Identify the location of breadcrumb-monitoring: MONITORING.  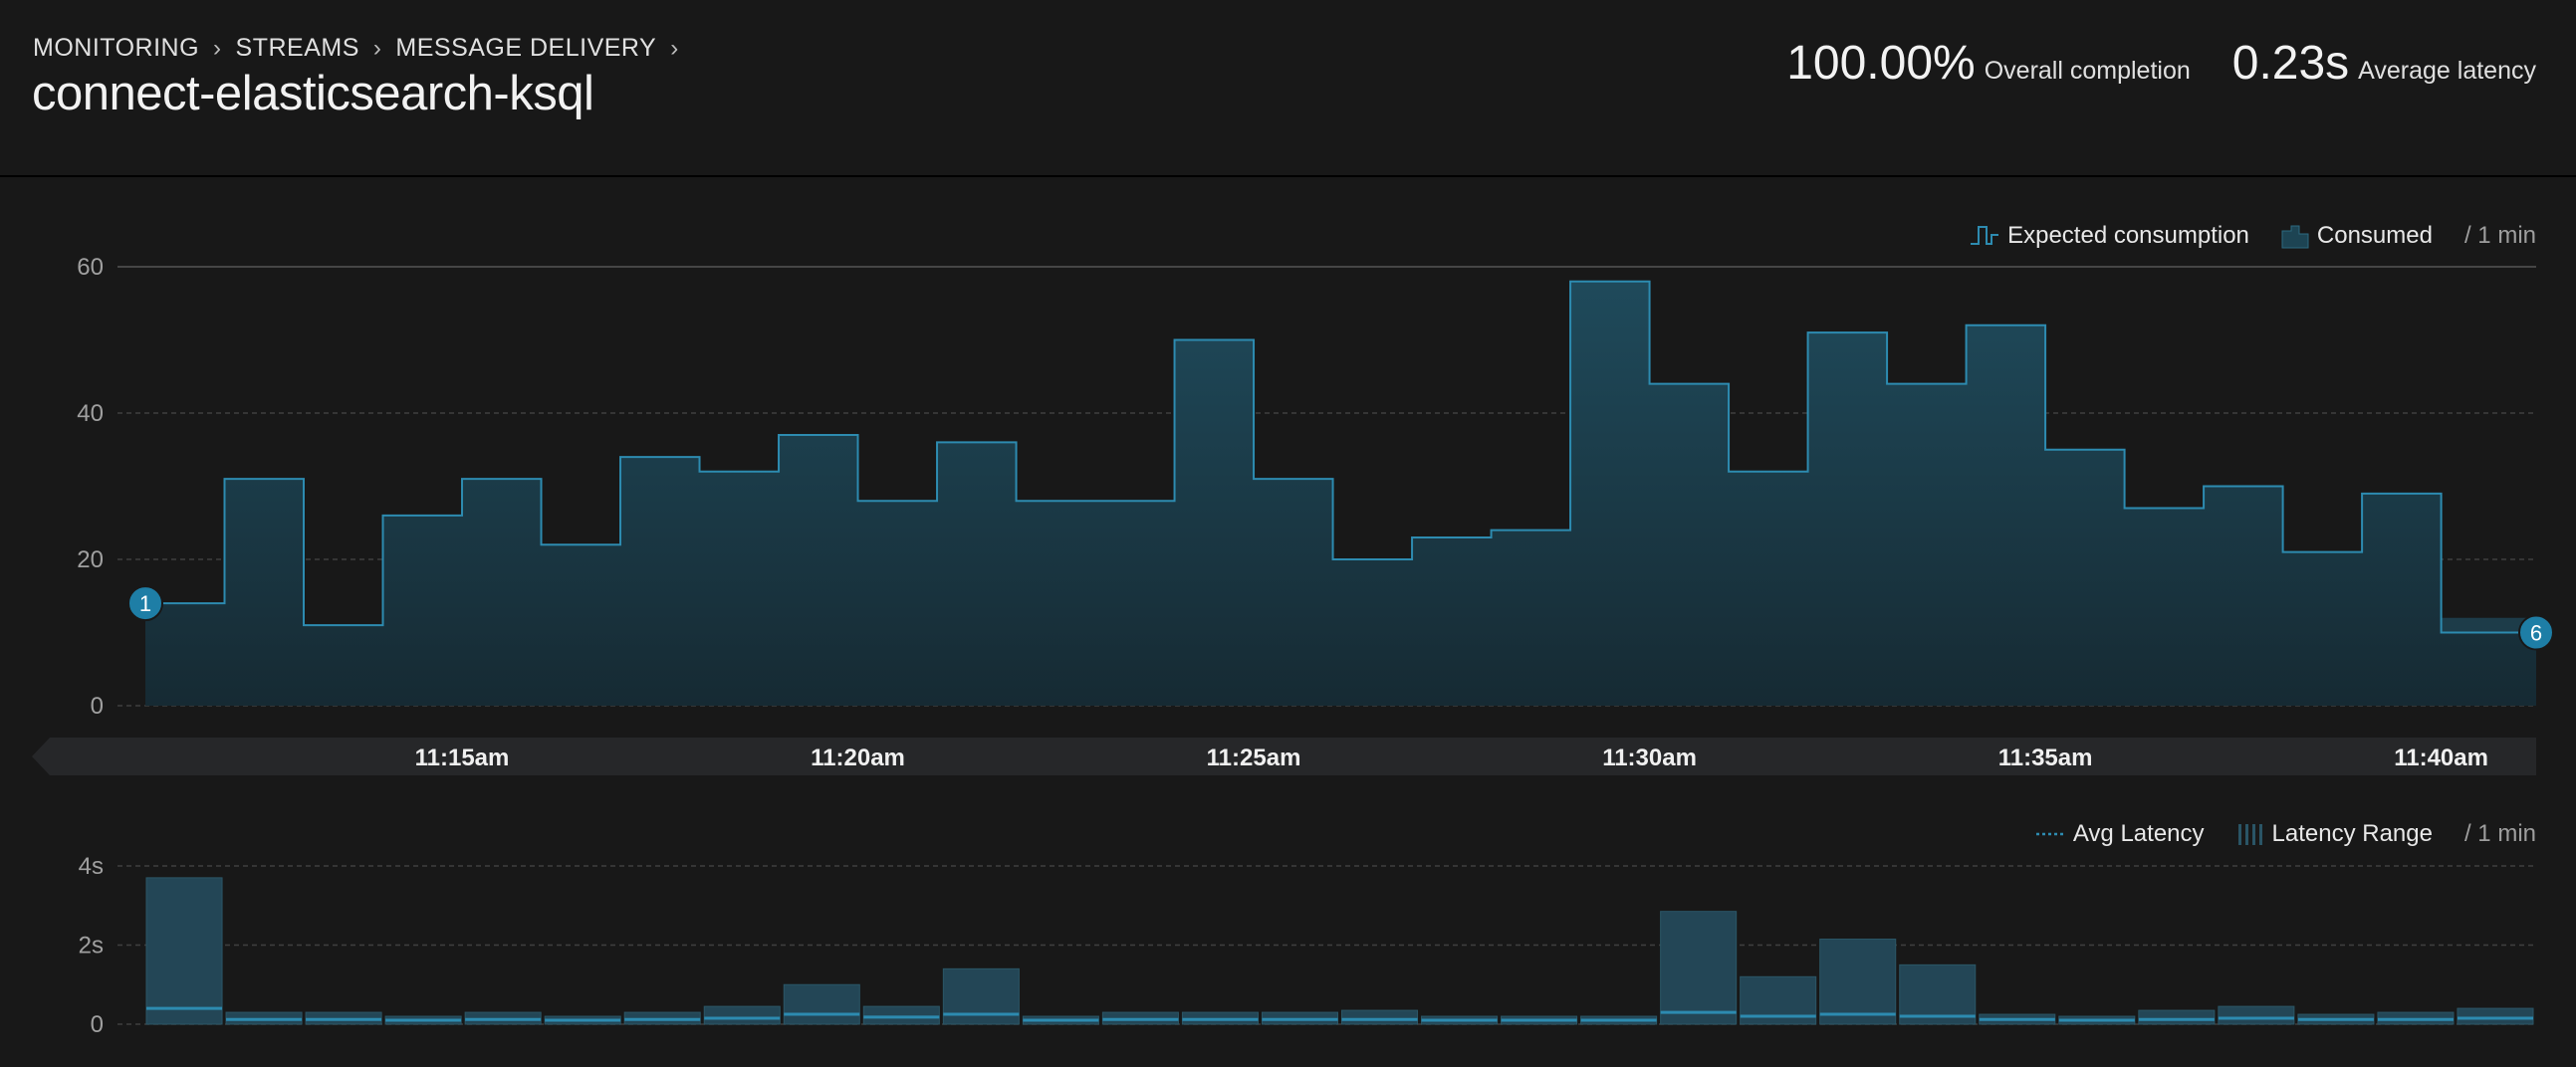
(116, 48).